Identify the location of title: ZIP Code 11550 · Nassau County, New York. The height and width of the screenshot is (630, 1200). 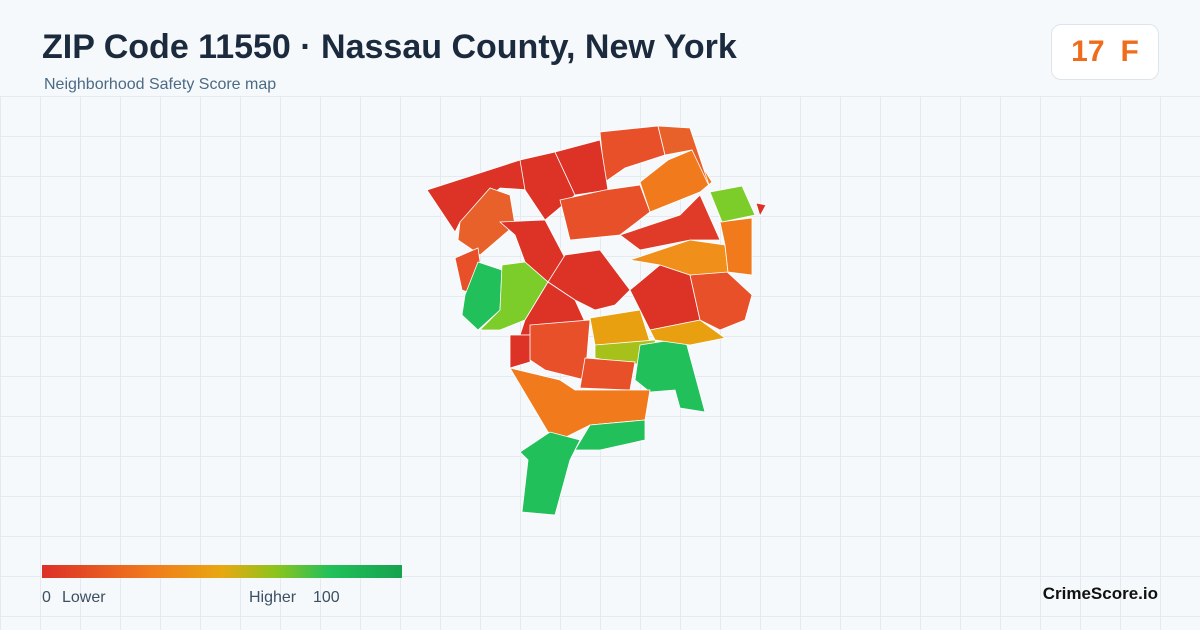
(389, 47).